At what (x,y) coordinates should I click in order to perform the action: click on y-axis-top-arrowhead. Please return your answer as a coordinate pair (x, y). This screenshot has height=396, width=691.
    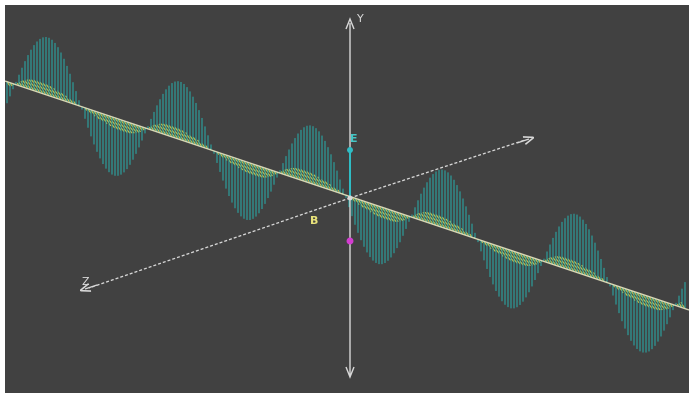
    Looking at the image, I should click on (350, 23).